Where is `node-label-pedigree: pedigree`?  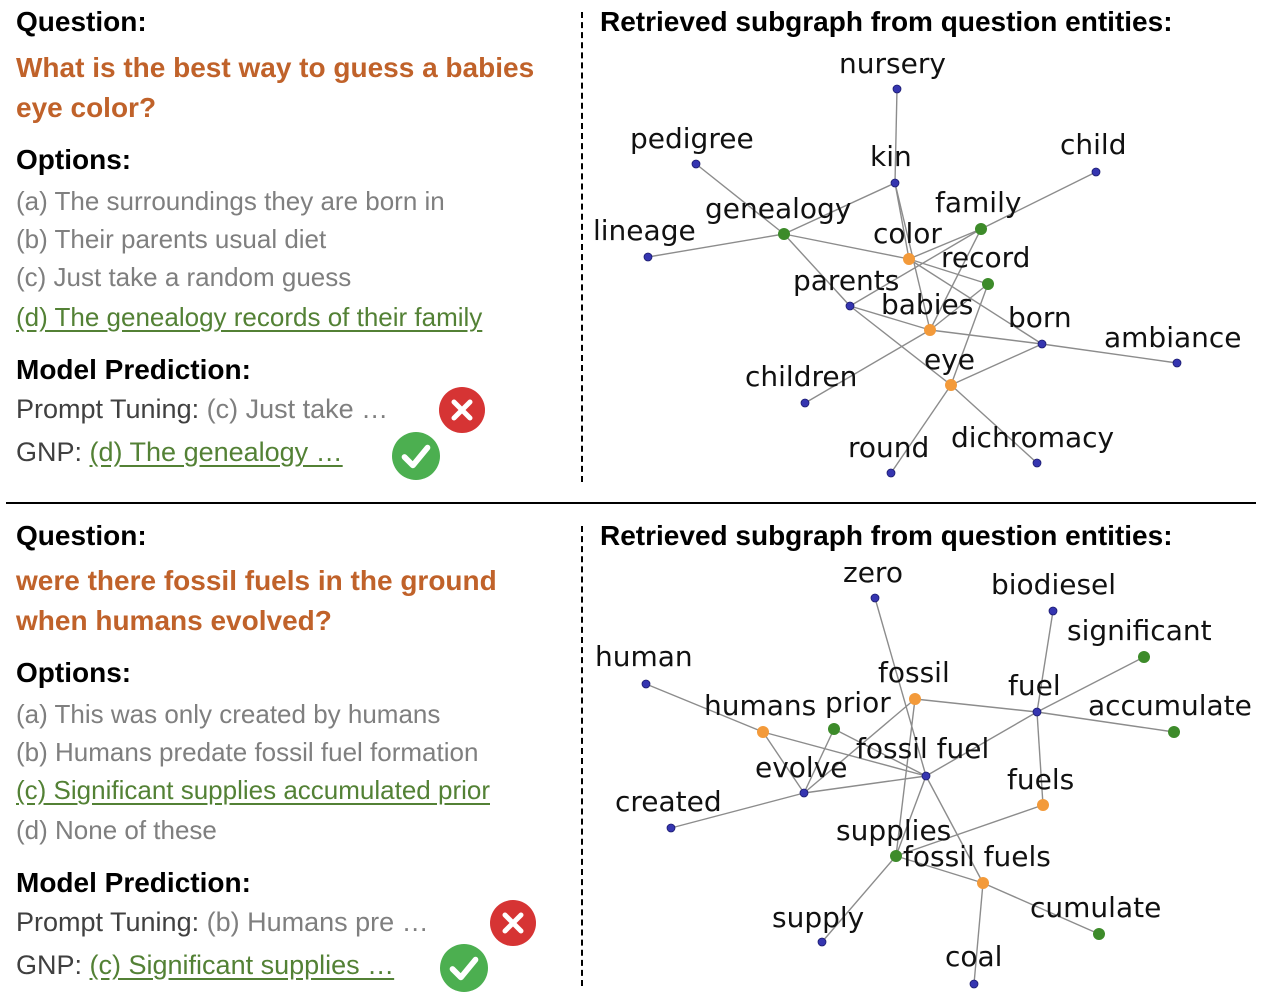 node-label-pedigree: pedigree is located at coordinates (692, 138).